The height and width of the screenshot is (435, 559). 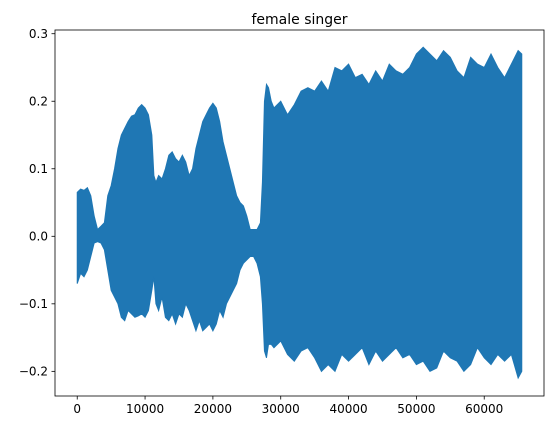 I want to click on y-axis: −0.2 −0.1 0.0 0.1 0.2 0.3, so click(x=37, y=203).